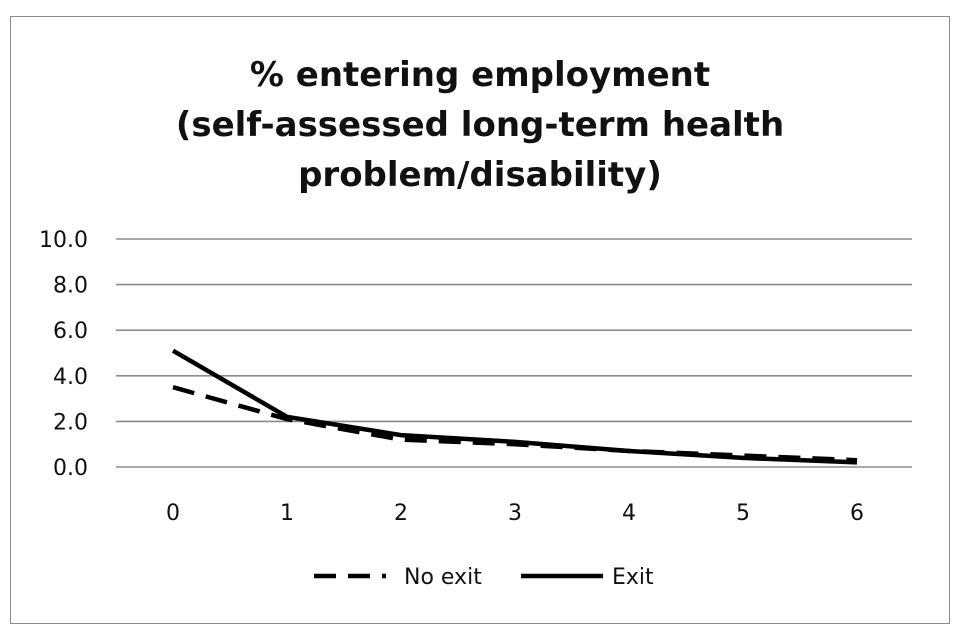 The width and height of the screenshot is (960, 640). I want to click on x-tick-label: 2, so click(401, 513).